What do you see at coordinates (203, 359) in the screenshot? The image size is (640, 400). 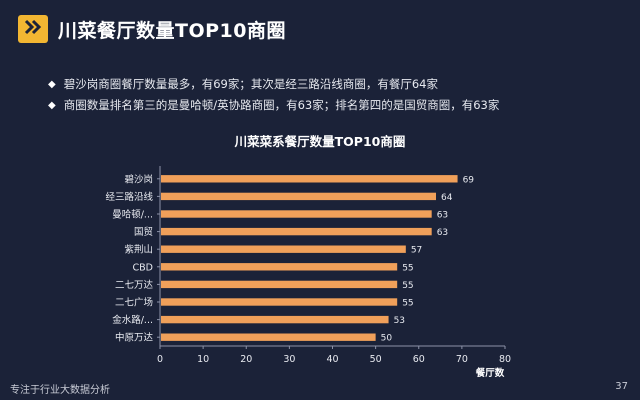 I see `x-tick-label: 10` at bounding box center [203, 359].